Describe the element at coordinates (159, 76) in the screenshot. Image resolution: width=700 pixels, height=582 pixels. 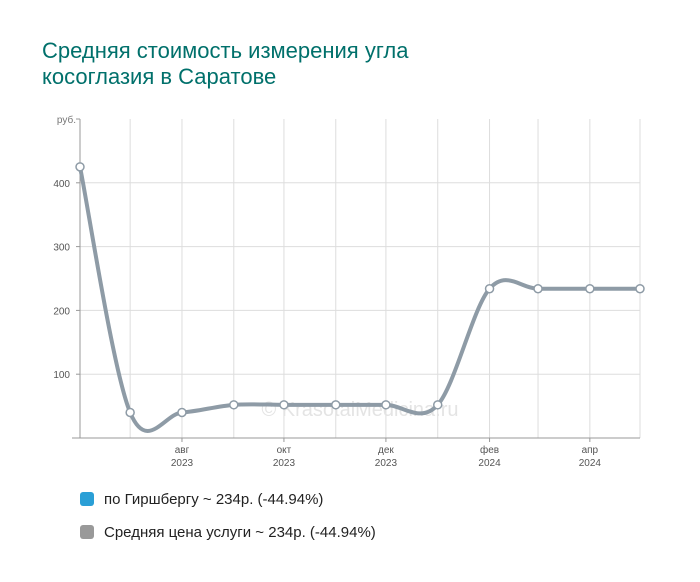
I see `chart-title-line-2: косоглазия в Саратове` at that location.